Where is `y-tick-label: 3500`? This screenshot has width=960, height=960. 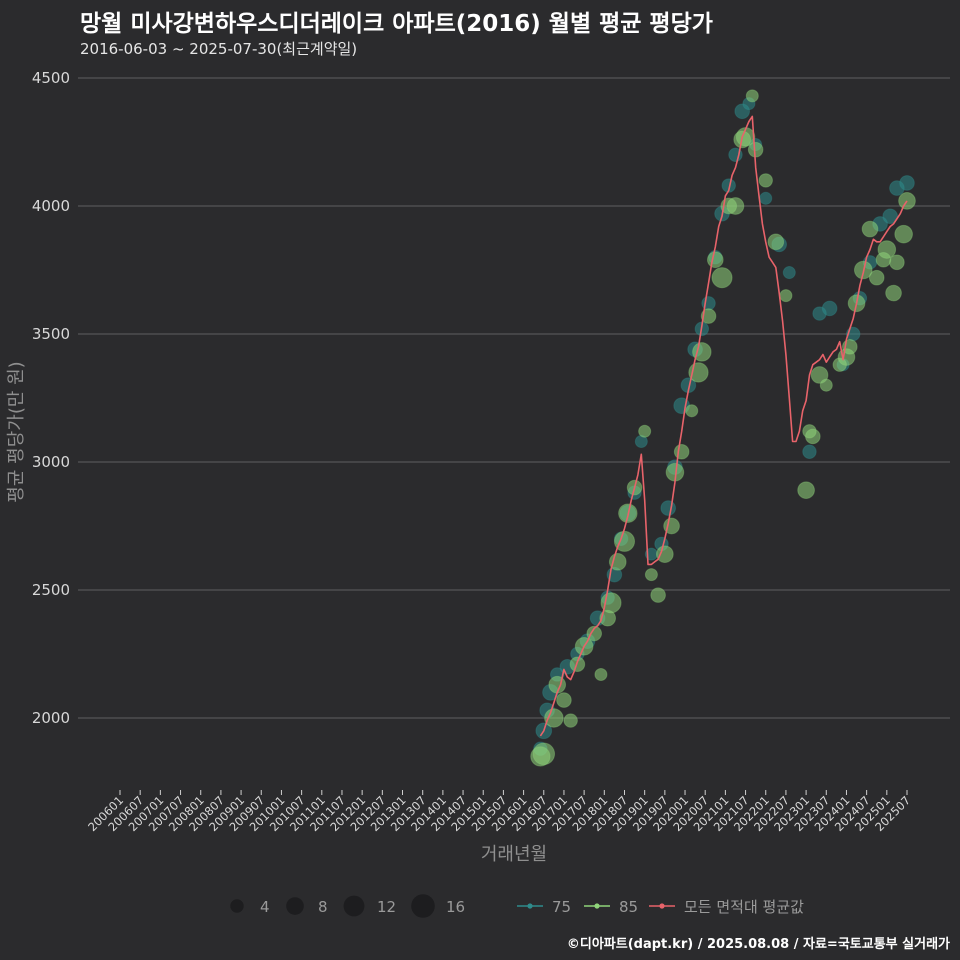
y-tick-label: 3500 is located at coordinates (51, 334).